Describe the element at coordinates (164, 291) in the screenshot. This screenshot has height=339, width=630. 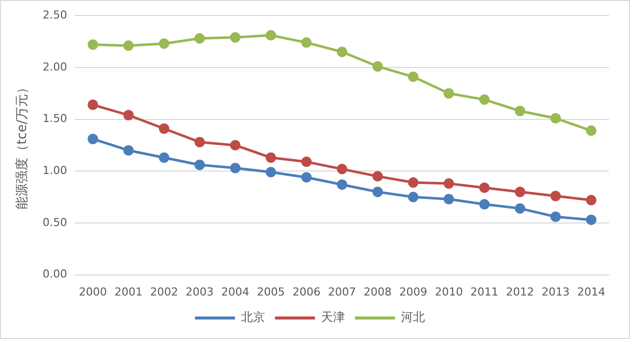
I see `x-tick-label: 2002` at that location.